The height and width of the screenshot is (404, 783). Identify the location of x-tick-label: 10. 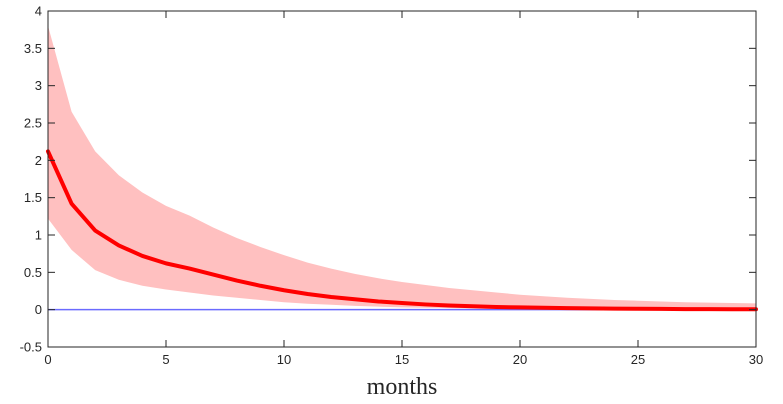
(284, 359).